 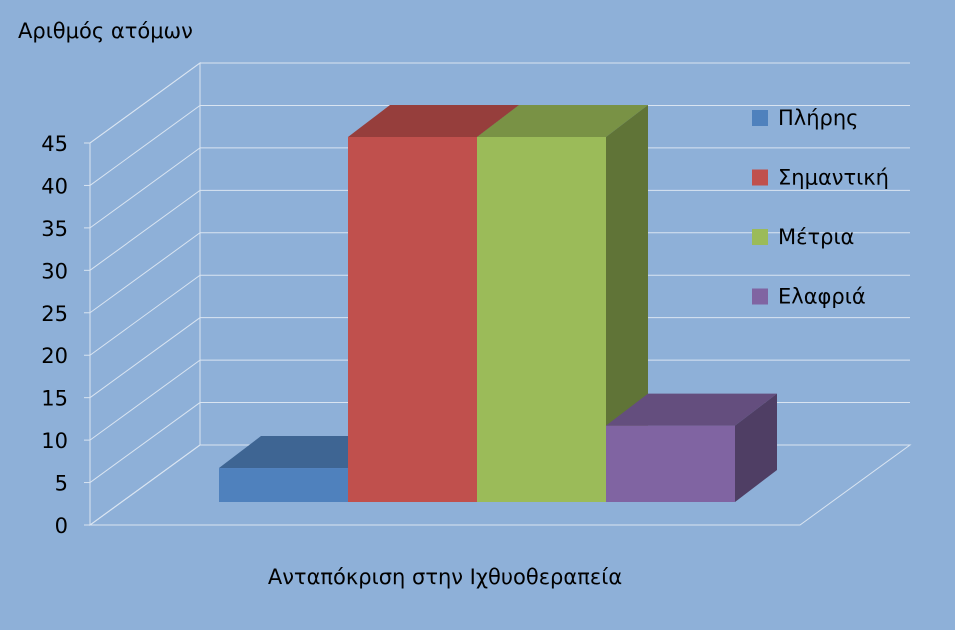 I want to click on y-axis-title: Αριθμός ατόμων, so click(x=105, y=31).